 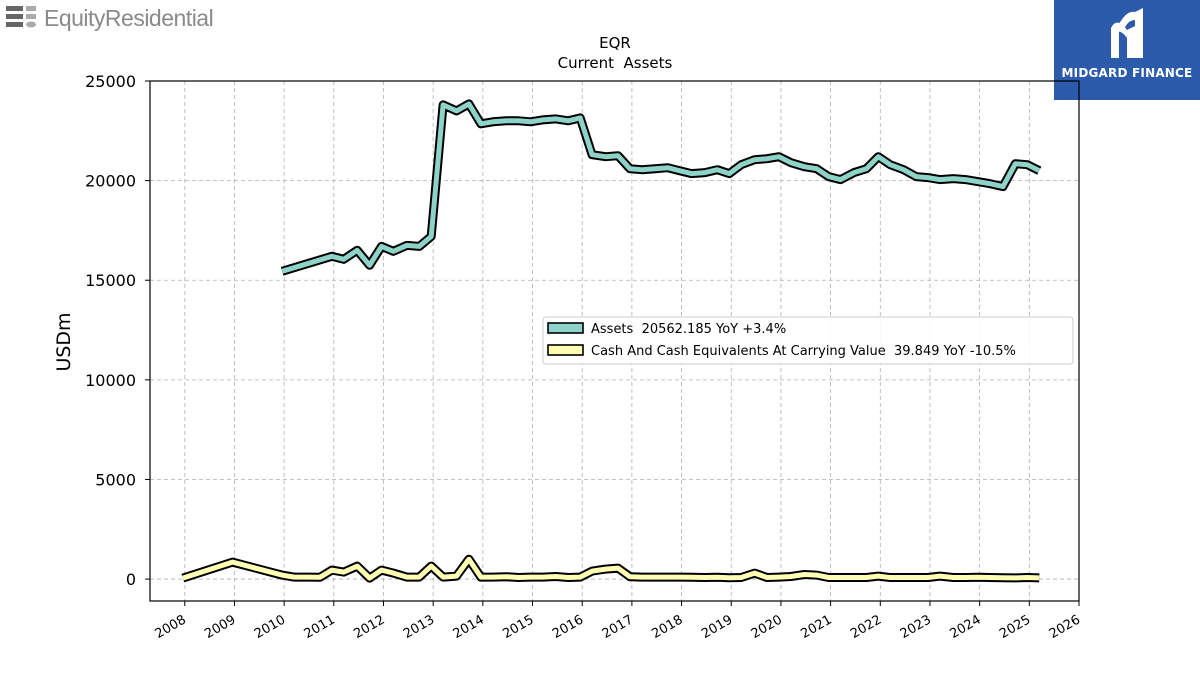 What do you see at coordinates (64, 341) in the screenshot?
I see `y-axis-label: USDm` at bounding box center [64, 341].